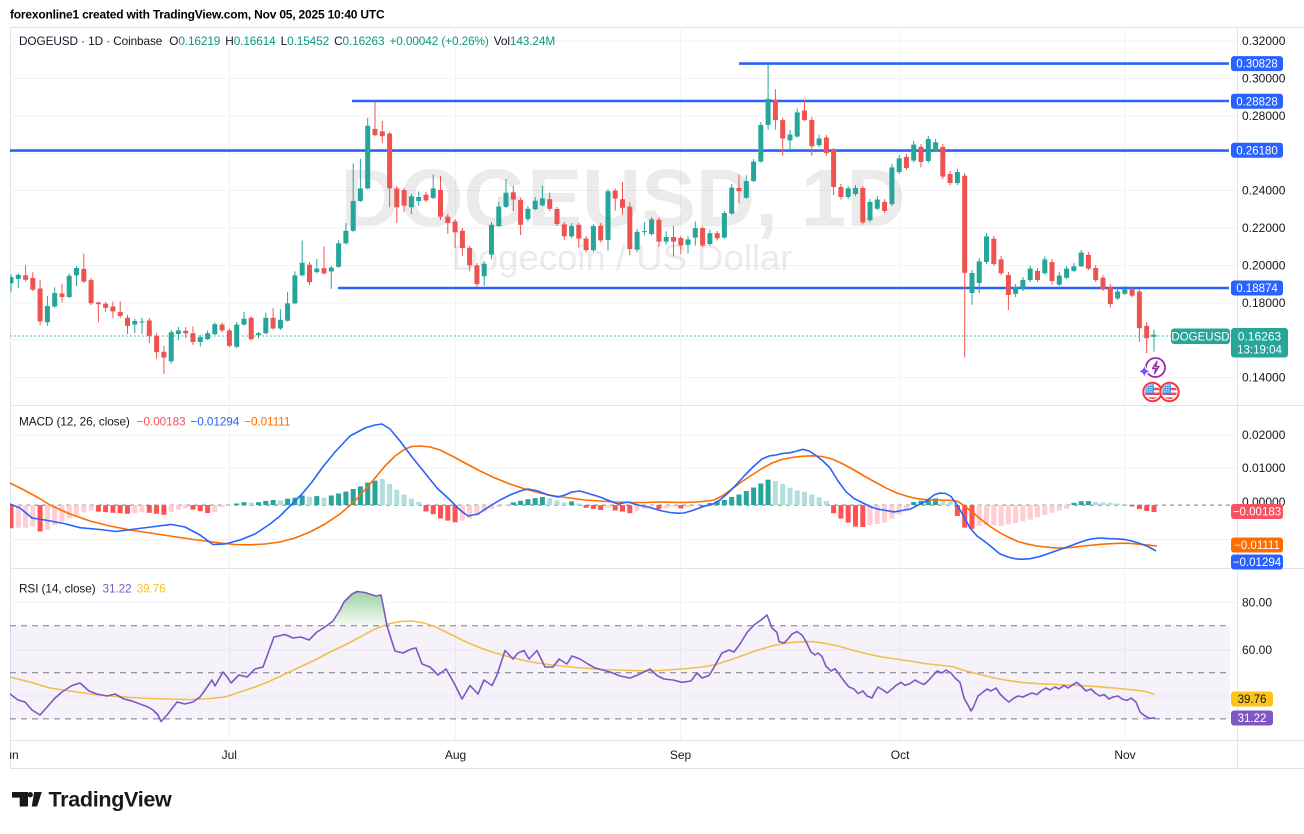 This screenshot has width=1304, height=834. I want to click on svg-text: Jul, so click(229, 755).